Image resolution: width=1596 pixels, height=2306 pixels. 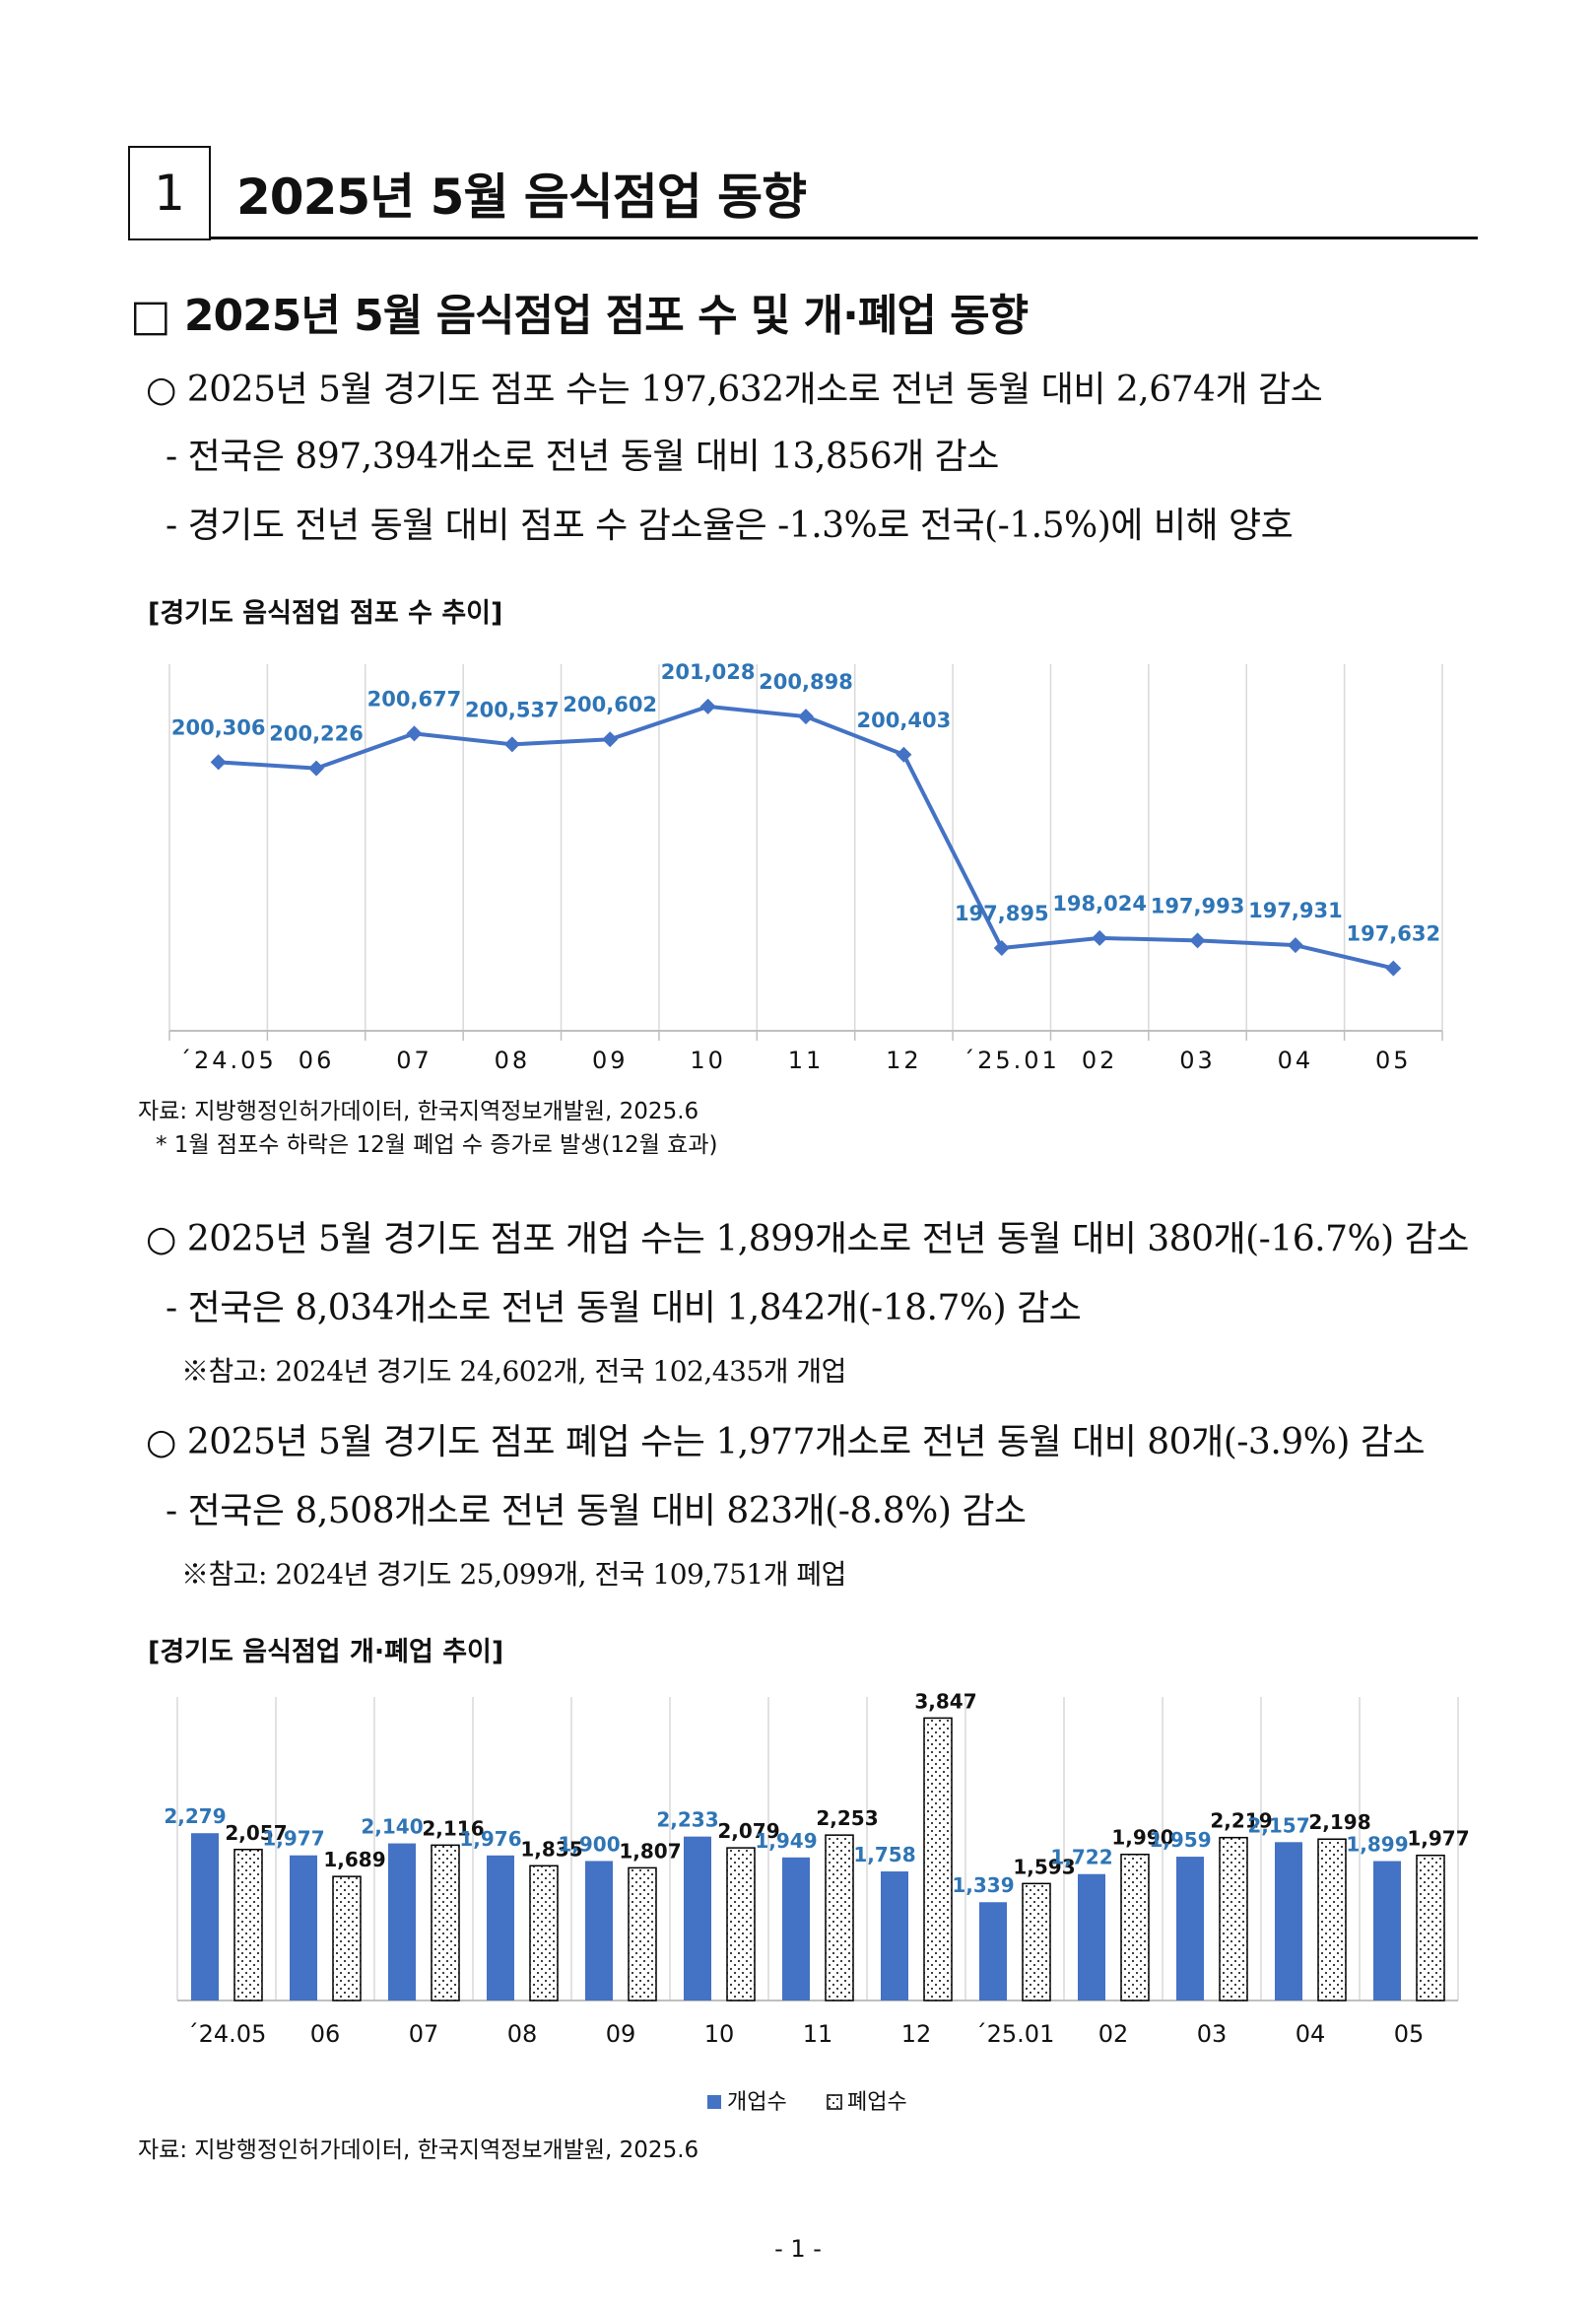 What do you see at coordinates (419, 2150) in the screenshot?
I see `chart2-source: 자료: 지방행정인허가데이터, 한국지역정보개발원, 2025.6` at bounding box center [419, 2150].